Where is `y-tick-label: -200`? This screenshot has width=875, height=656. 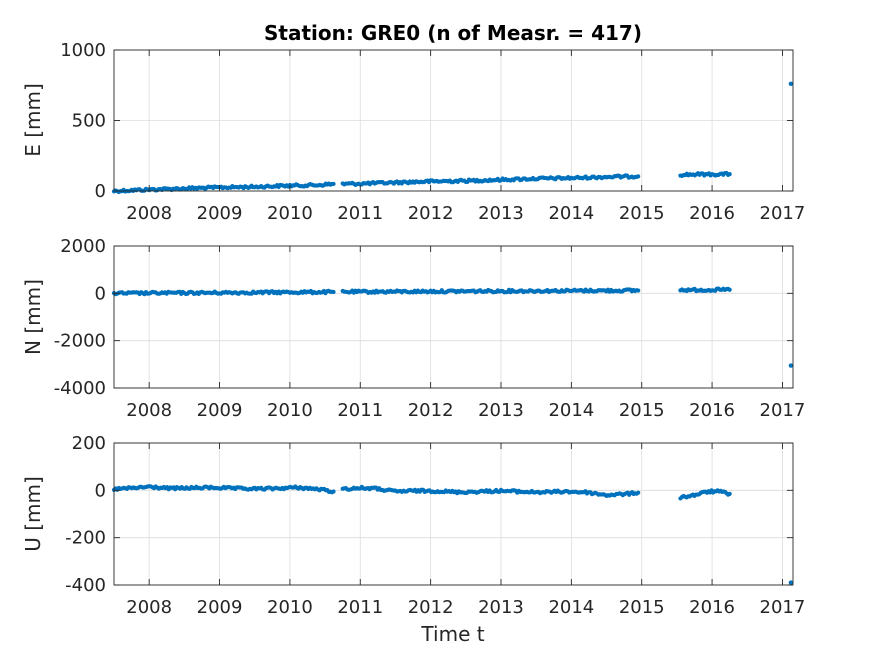
y-tick-label: -200 is located at coordinates (85, 538).